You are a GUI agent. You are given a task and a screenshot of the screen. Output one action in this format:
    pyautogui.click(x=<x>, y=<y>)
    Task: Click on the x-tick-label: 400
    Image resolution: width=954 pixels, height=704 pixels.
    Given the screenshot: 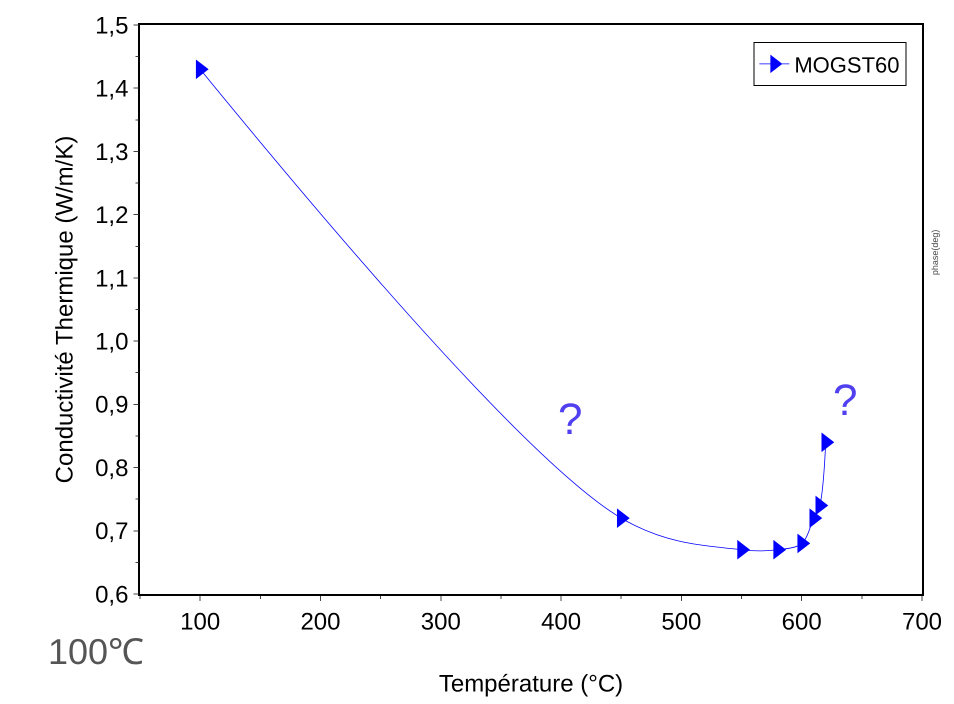 What is the action you would take?
    pyautogui.click(x=561, y=622)
    